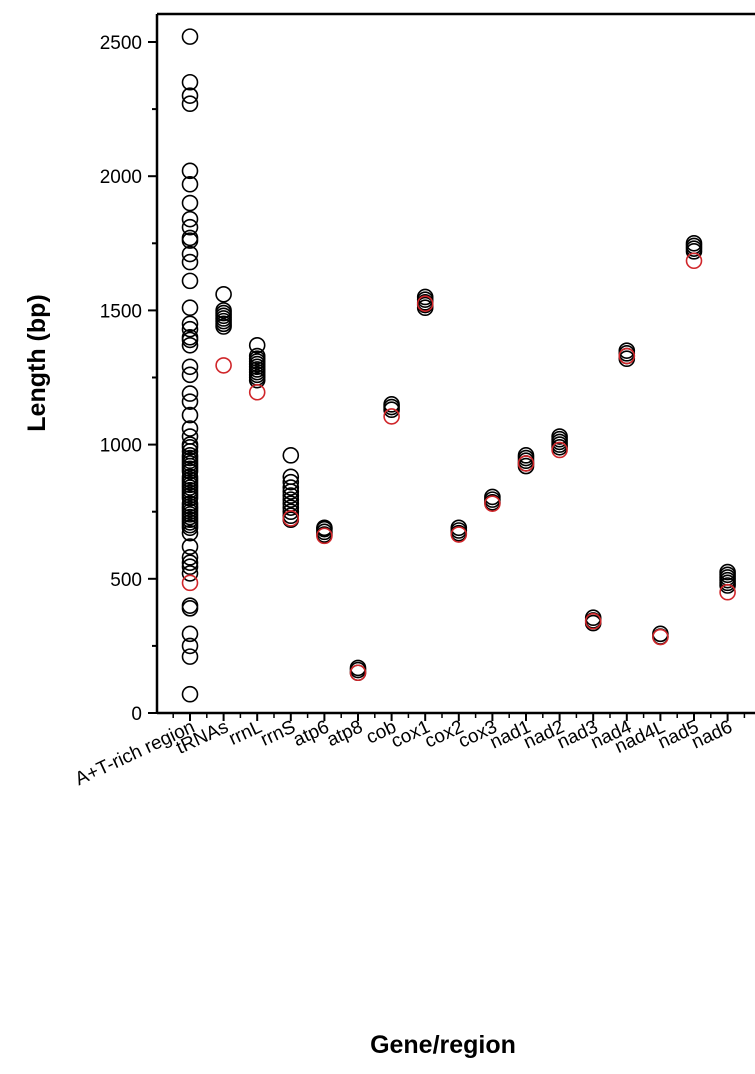  Describe the element at coordinates (121, 43) in the screenshot. I see `y-tick-label: 2500` at that location.